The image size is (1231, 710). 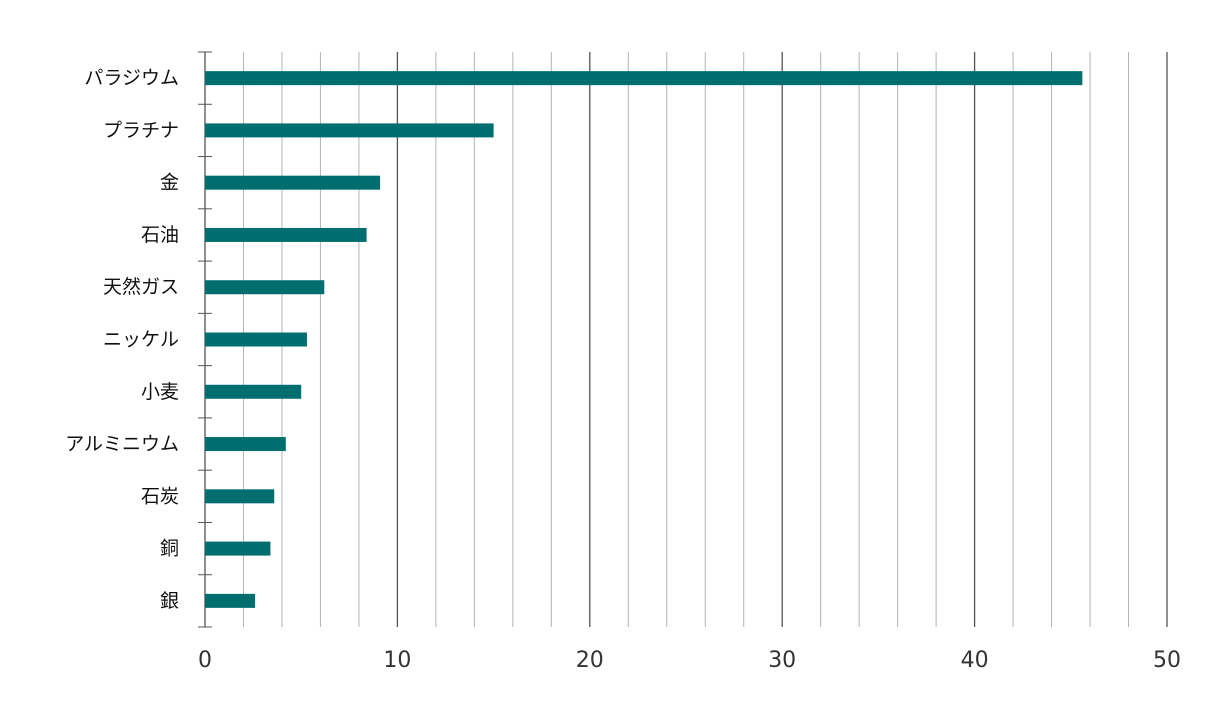 I want to click on category-label: 天然ガス, so click(x=141, y=287).